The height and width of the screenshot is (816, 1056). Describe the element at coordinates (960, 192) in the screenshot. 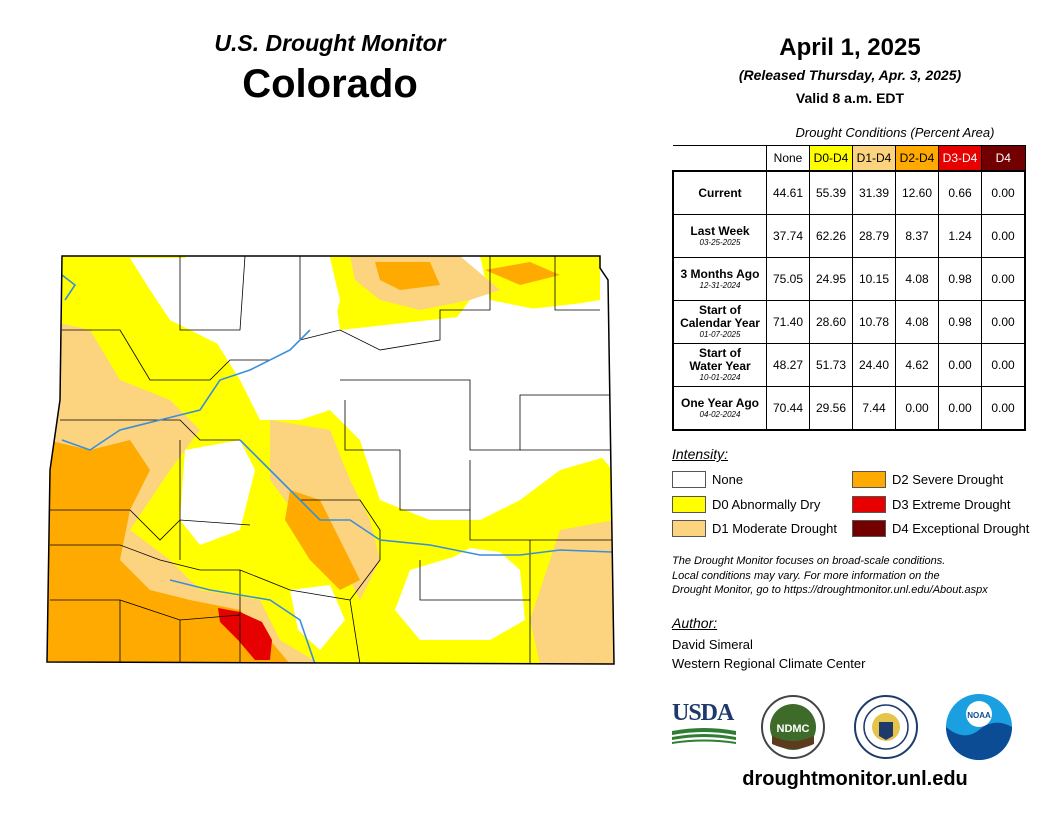

I see `table-cell: 0.66` at that location.